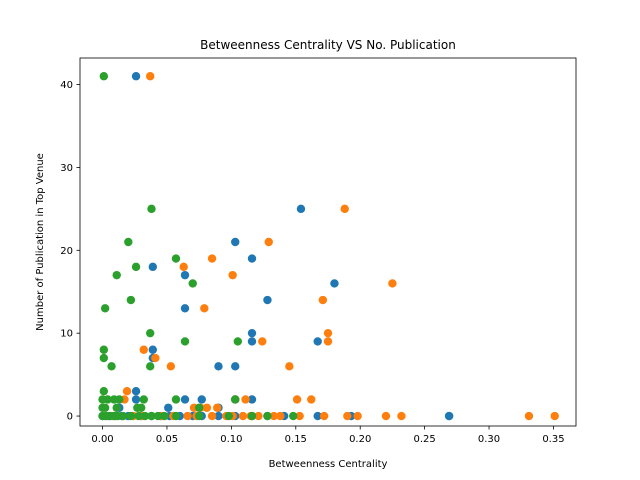 This screenshot has height=480, width=640. Describe the element at coordinates (424, 439) in the screenshot. I see `x-tick-label: 0.25` at that location.